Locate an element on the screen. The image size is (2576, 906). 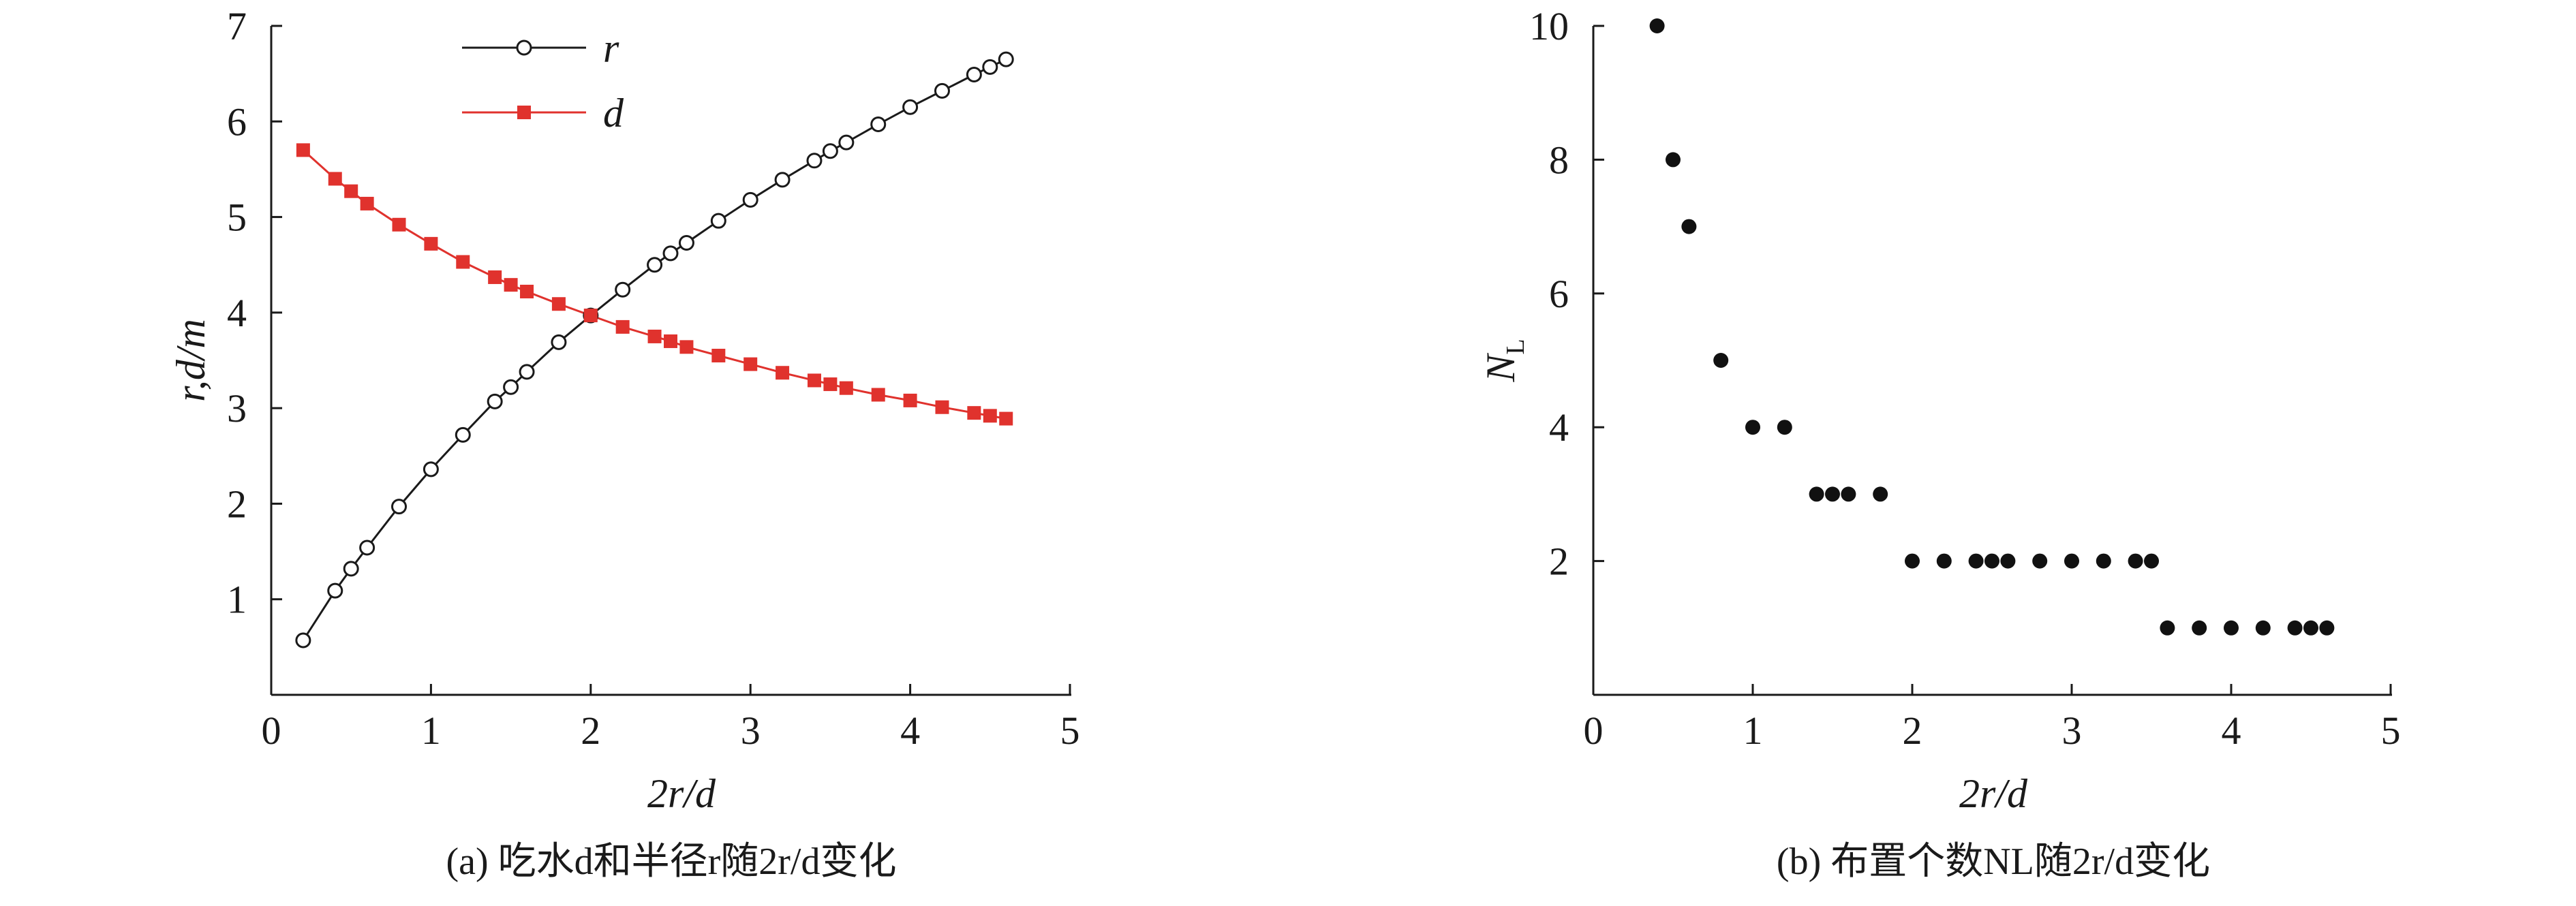
y-ticks-a: 1 2 3 4 5 6 7 is located at coordinates (254, 313).